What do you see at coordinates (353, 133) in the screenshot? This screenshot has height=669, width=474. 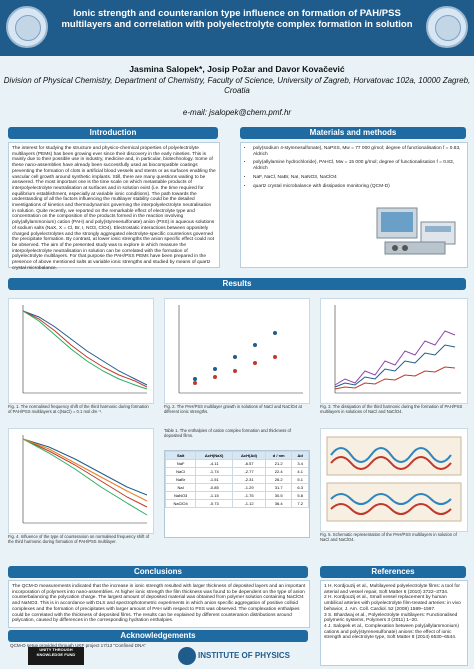 I see `materials-heading: Materials and methods` at bounding box center [353, 133].